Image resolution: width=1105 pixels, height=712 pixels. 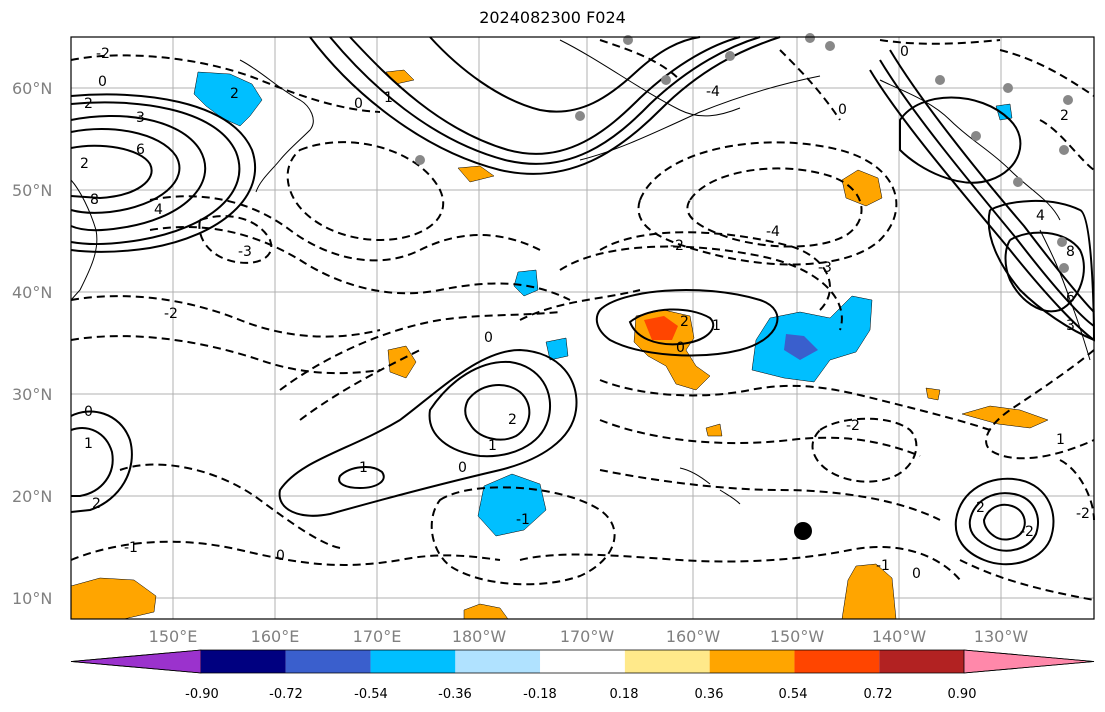 What do you see at coordinates (276, 126) in the screenshot?
I see `coast-kamchatka` at bounding box center [276, 126].